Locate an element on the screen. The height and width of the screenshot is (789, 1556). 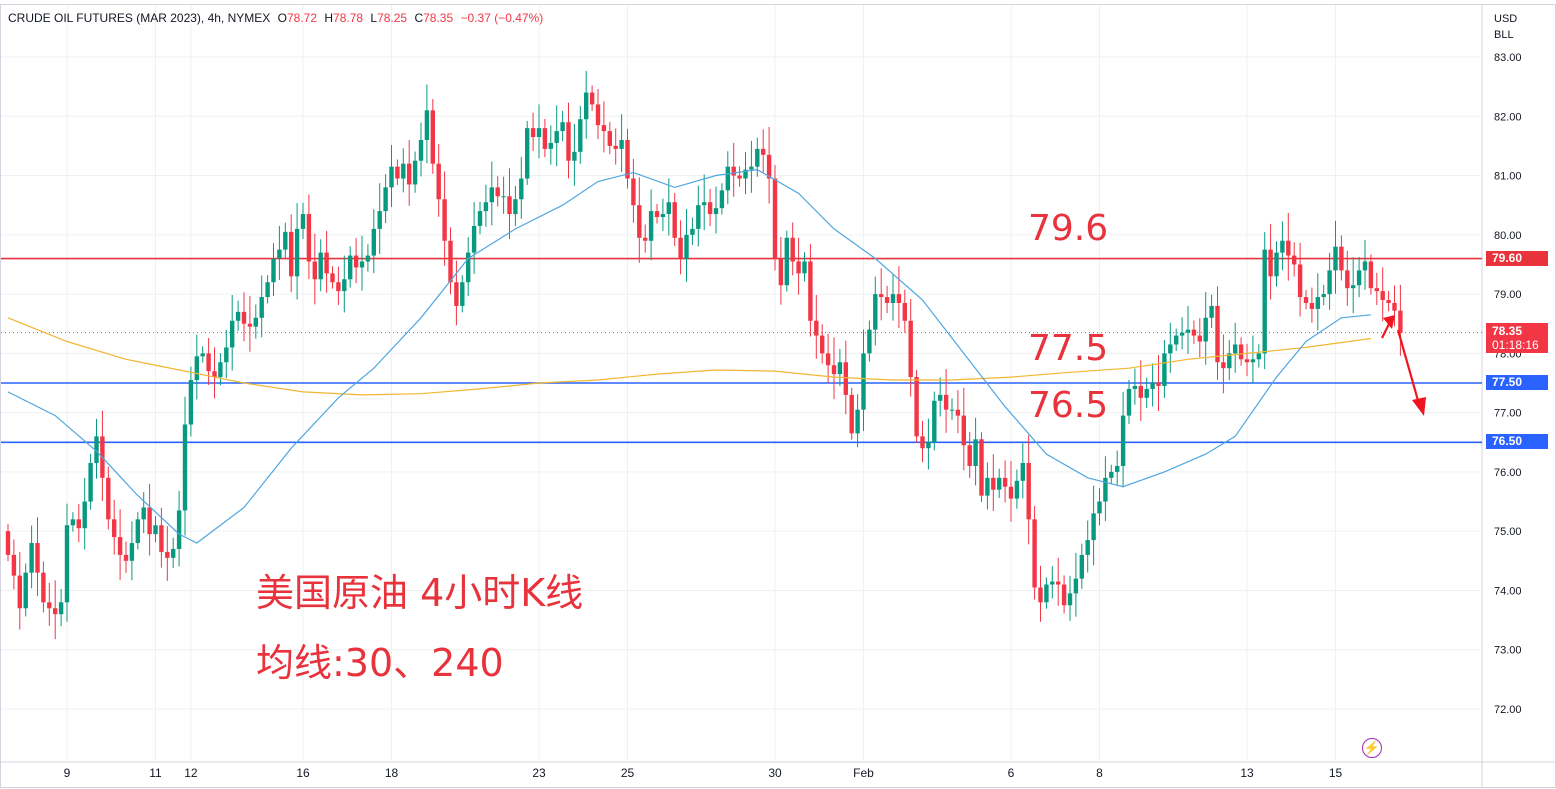
high-label: H is located at coordinates (329, 18).